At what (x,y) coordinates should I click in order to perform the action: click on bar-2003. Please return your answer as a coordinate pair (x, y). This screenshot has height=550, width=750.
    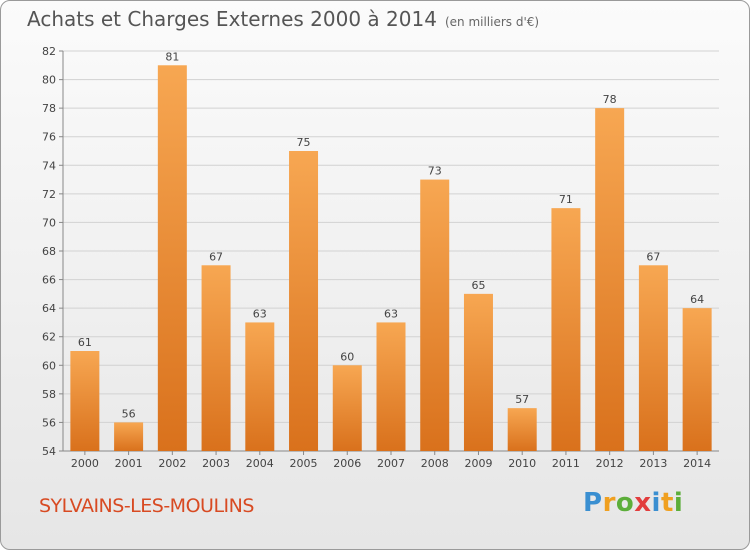
    Looking at the image, I should click on (216, 358).